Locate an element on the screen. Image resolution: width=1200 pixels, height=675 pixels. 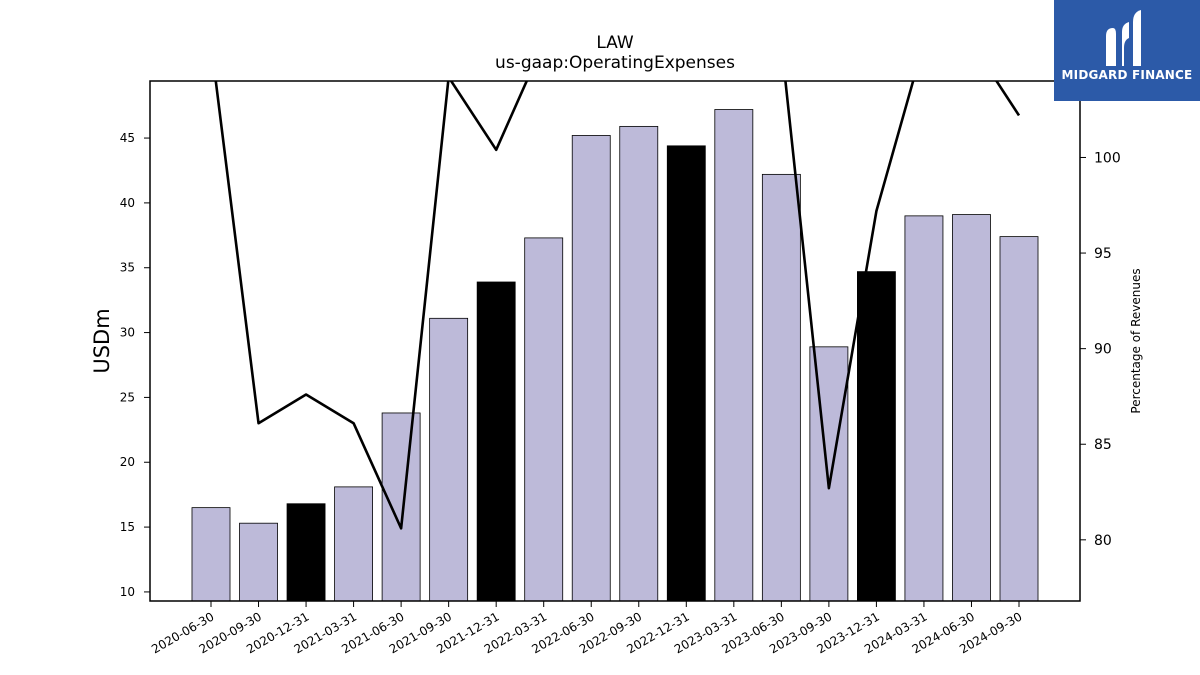
y2-tick-label: 100 is located at coordinates (1107, 158).